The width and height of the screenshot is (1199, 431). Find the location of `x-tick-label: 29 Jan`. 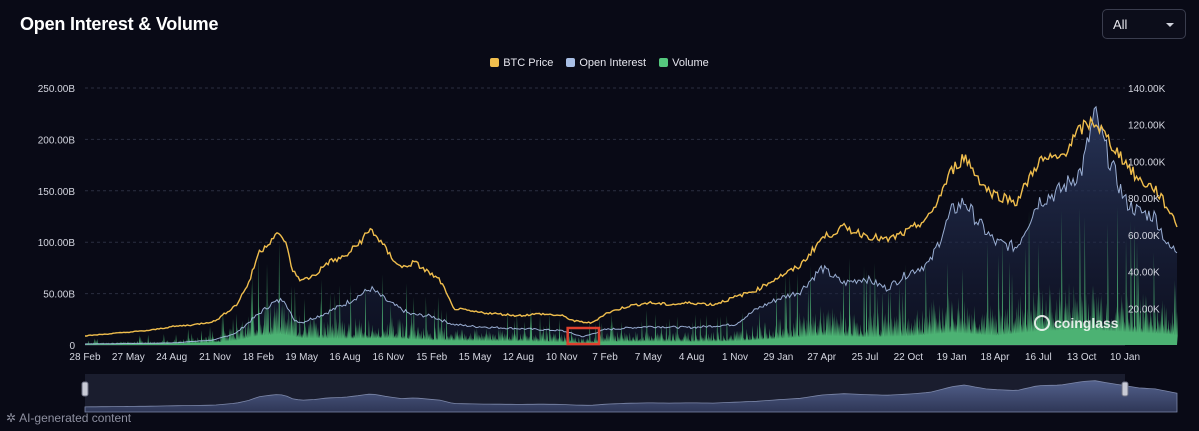

x-tick-label: 29 Jan is located at coordinates (778, 357).